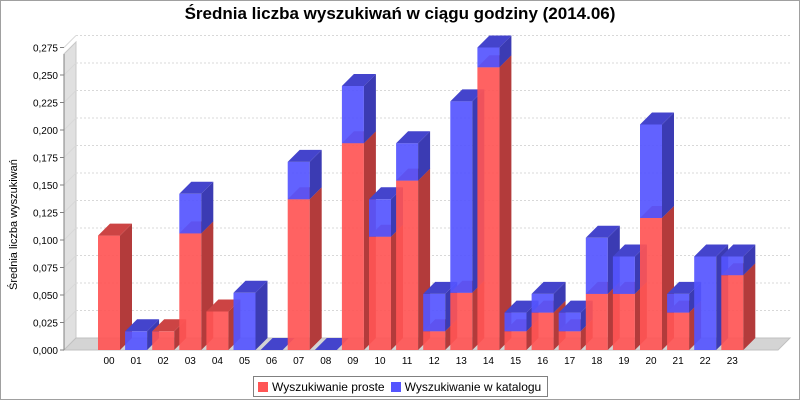 The height and width of the screenshot is (400, 800). I want to click on y-tick-label: 0,100, so click(45, 241).